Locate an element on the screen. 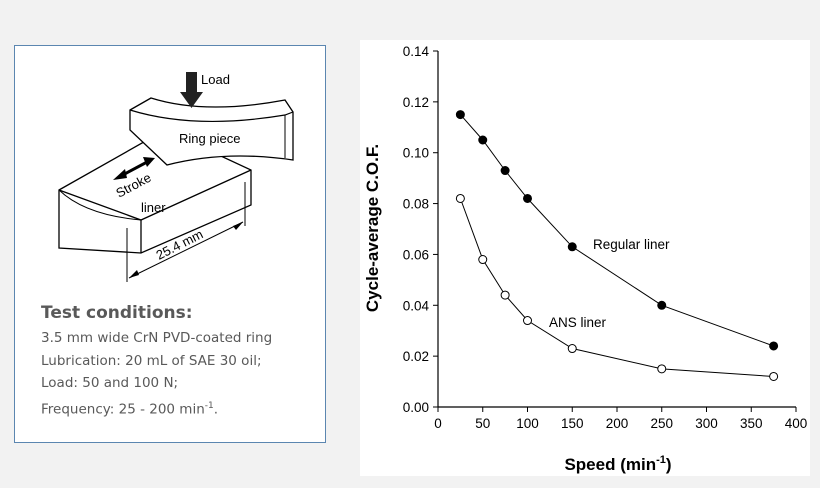 This screenshot has width=820, height=488. x-tick-label: 250 is located at coordinates (661, 423).